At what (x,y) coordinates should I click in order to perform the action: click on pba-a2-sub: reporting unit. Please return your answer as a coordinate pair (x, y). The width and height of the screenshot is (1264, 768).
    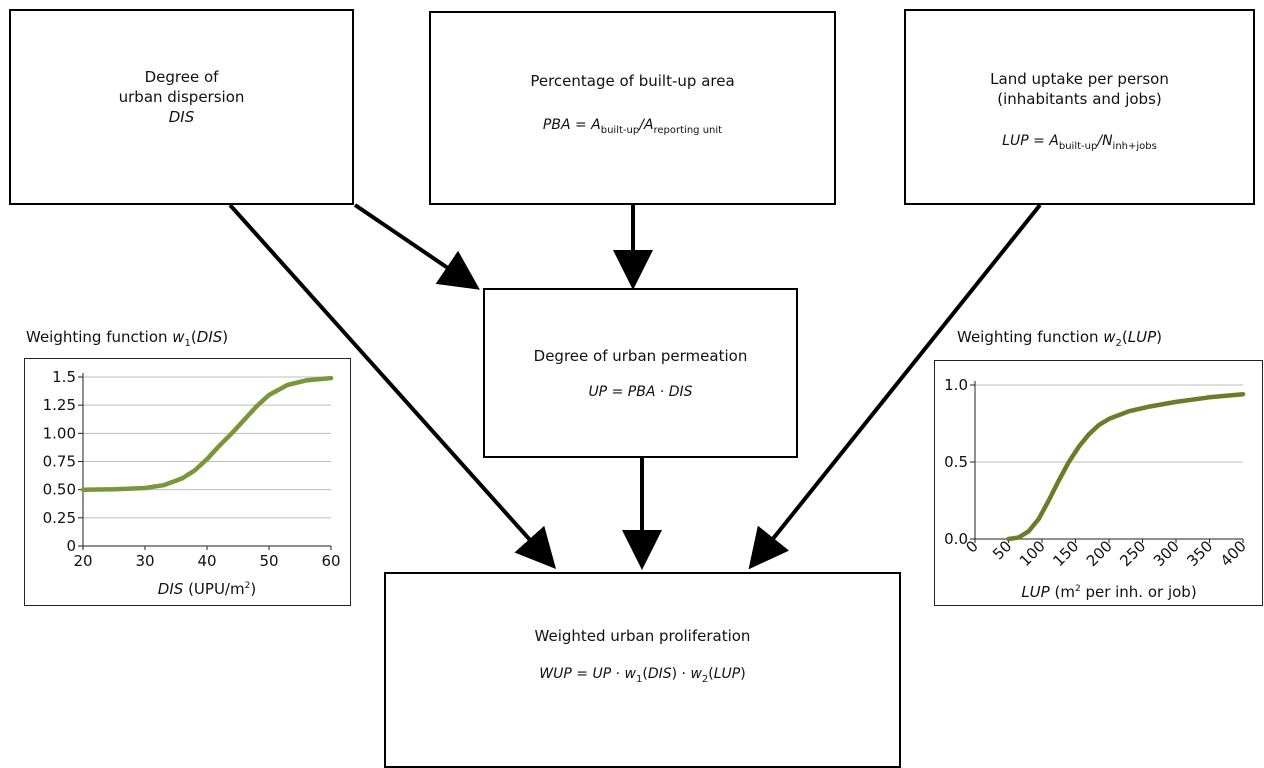
    Looking at the image, I should click on (688, 130).